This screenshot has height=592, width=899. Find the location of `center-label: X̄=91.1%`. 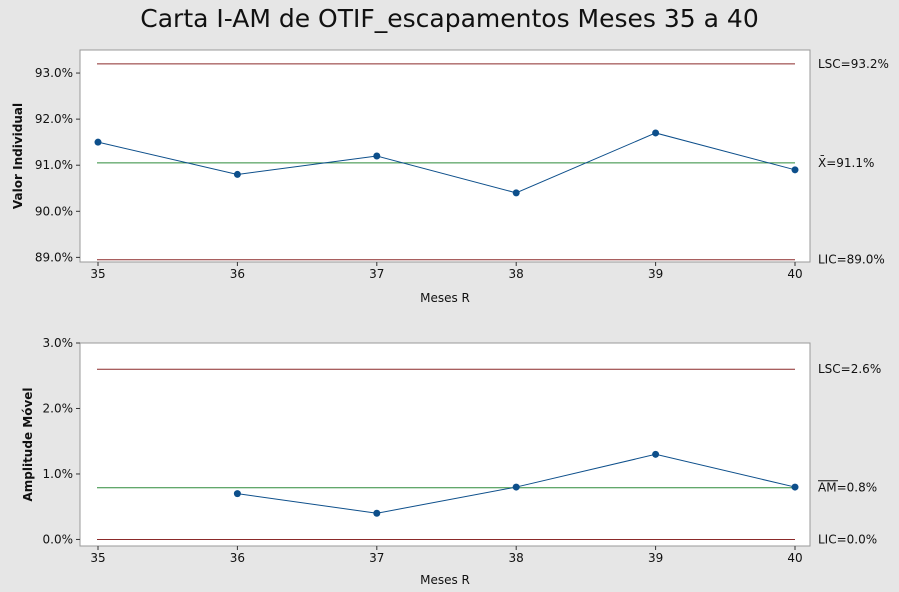

center-label: X̄=91.1% is located at coordinates (846, 163).